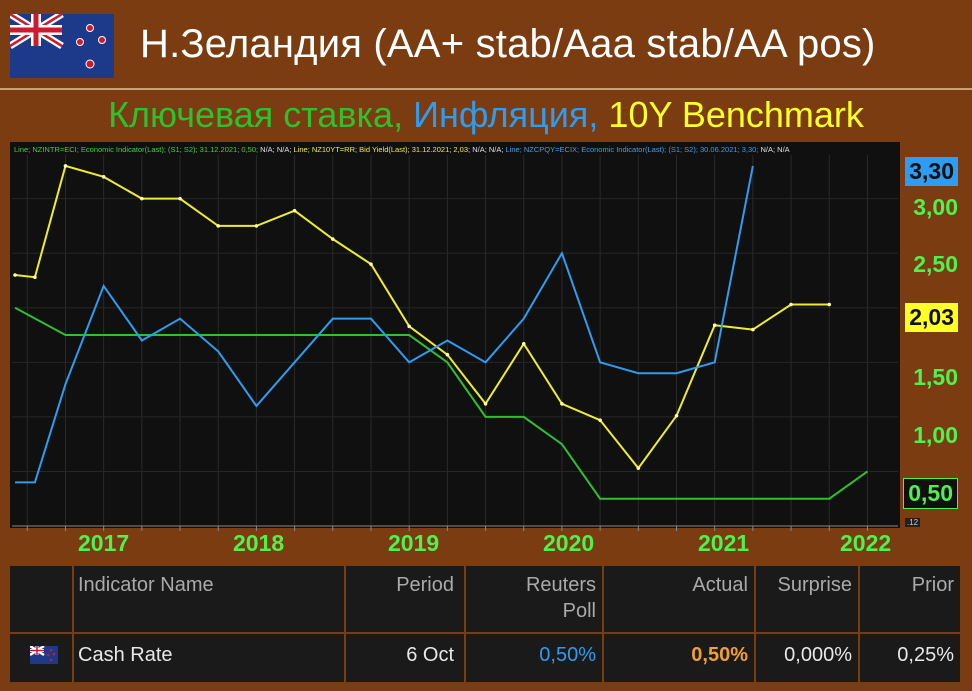 The width and height of the screenshot is (972, 691). I want to click on corner-label: .12, so click(913, 522).